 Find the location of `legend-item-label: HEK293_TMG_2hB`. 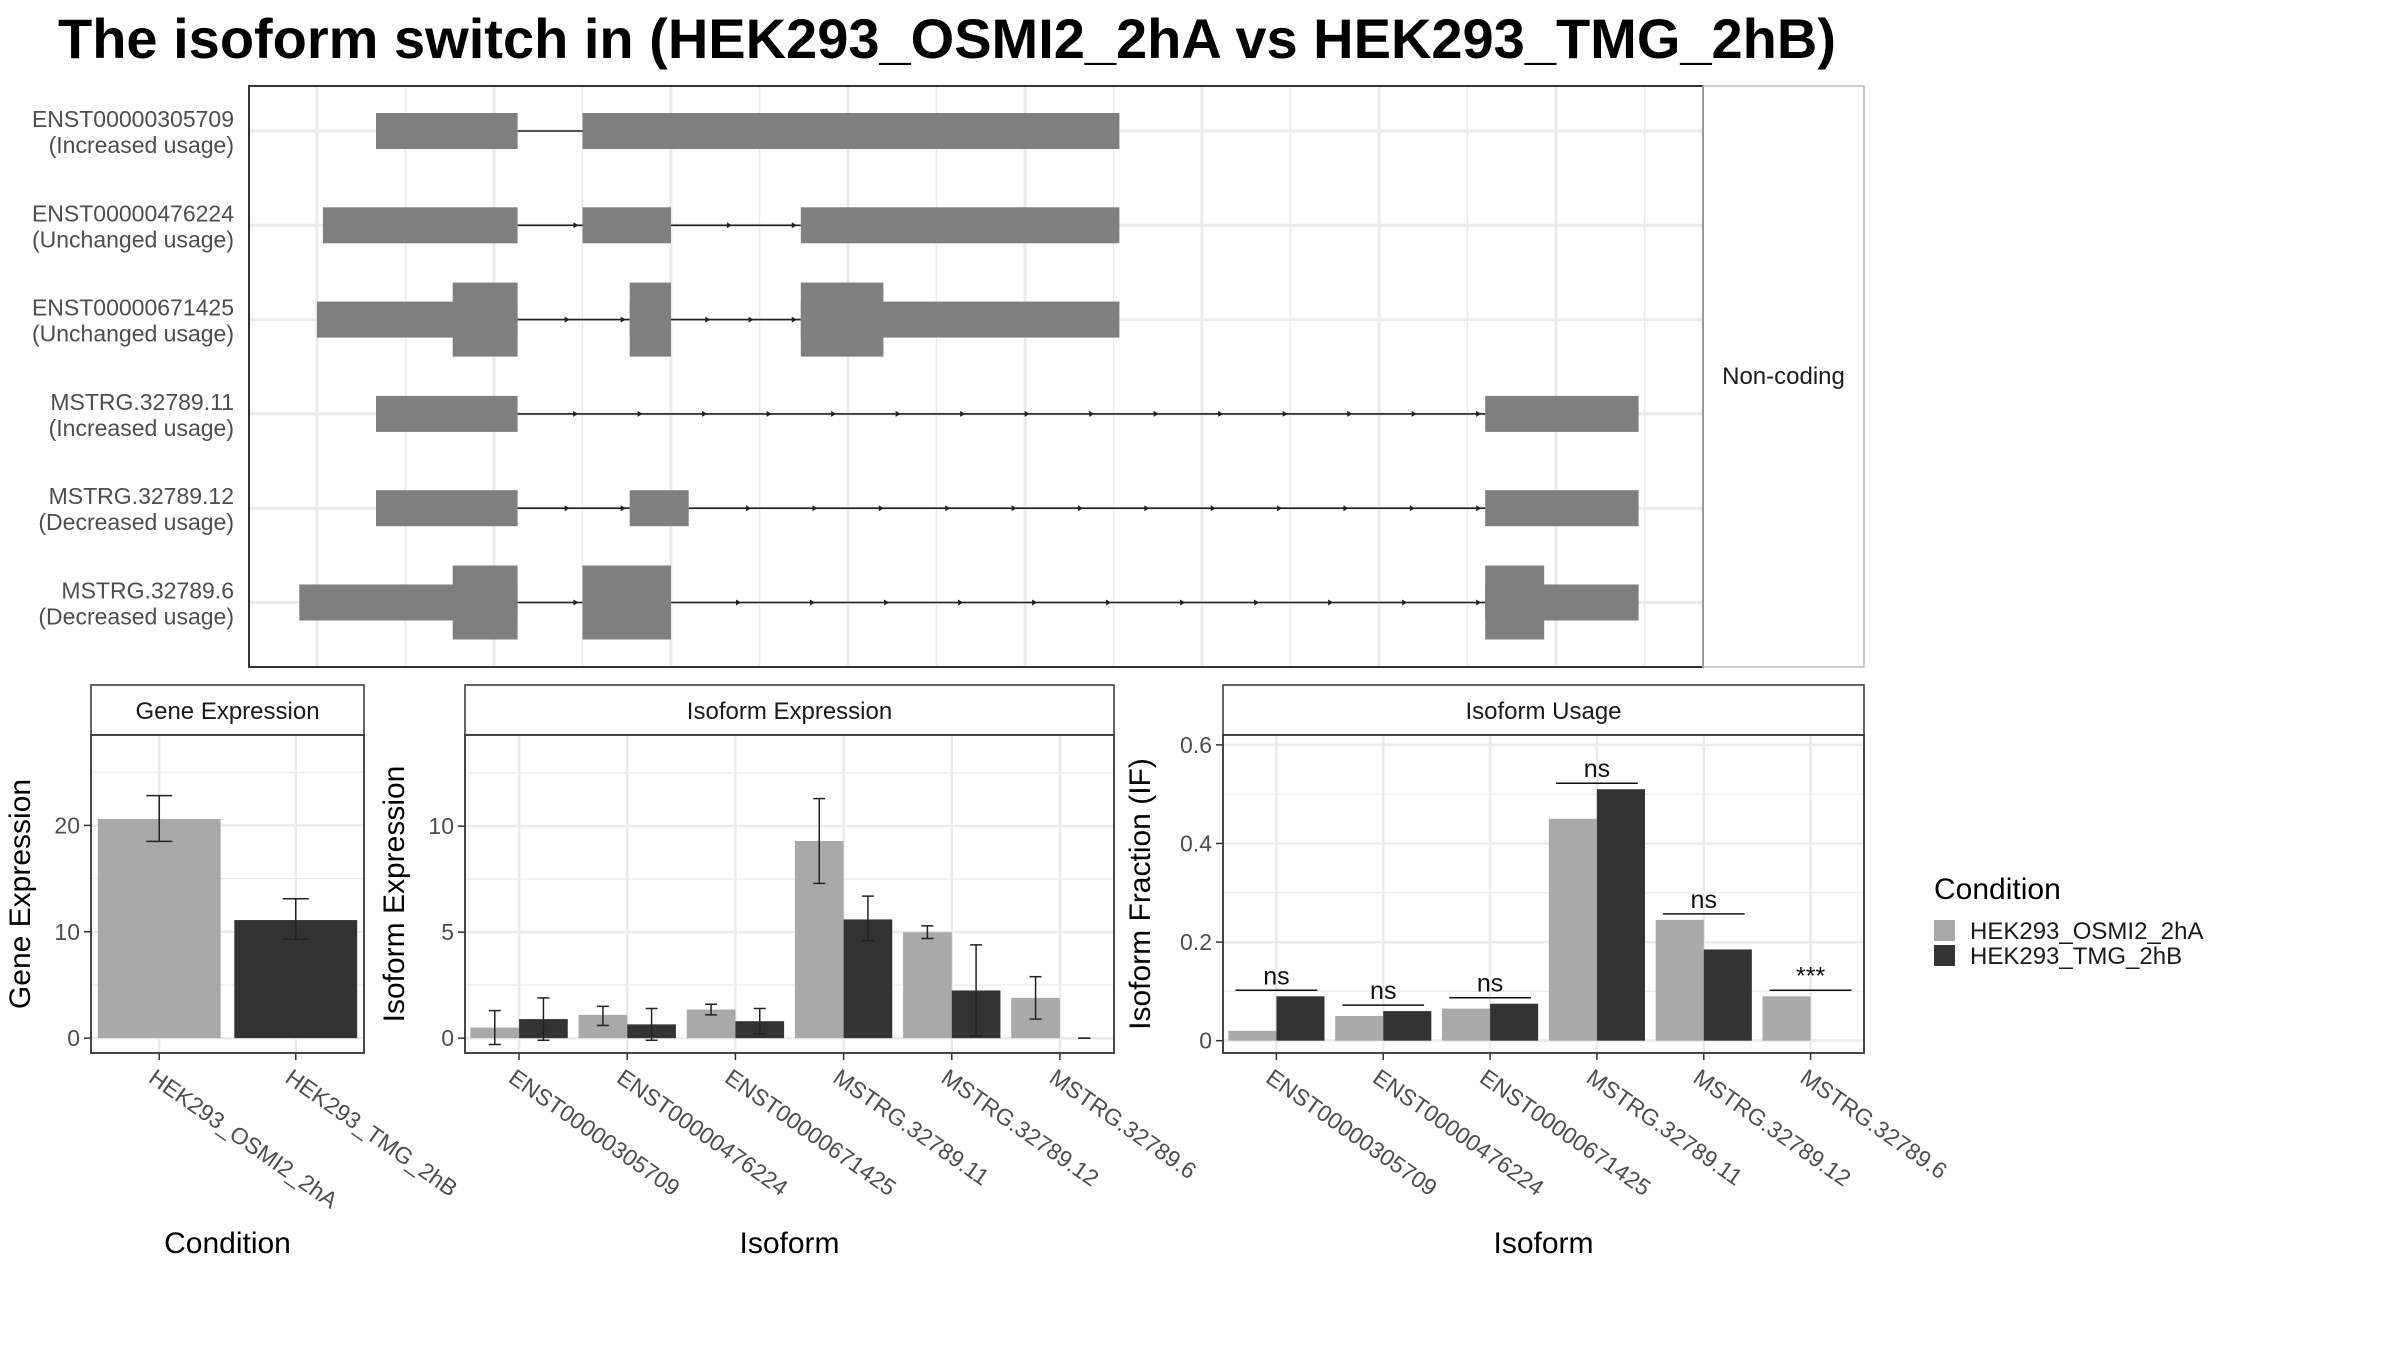

legend-item-label: HEK293_TMG_2hB is located at coordinates (2076, 956).